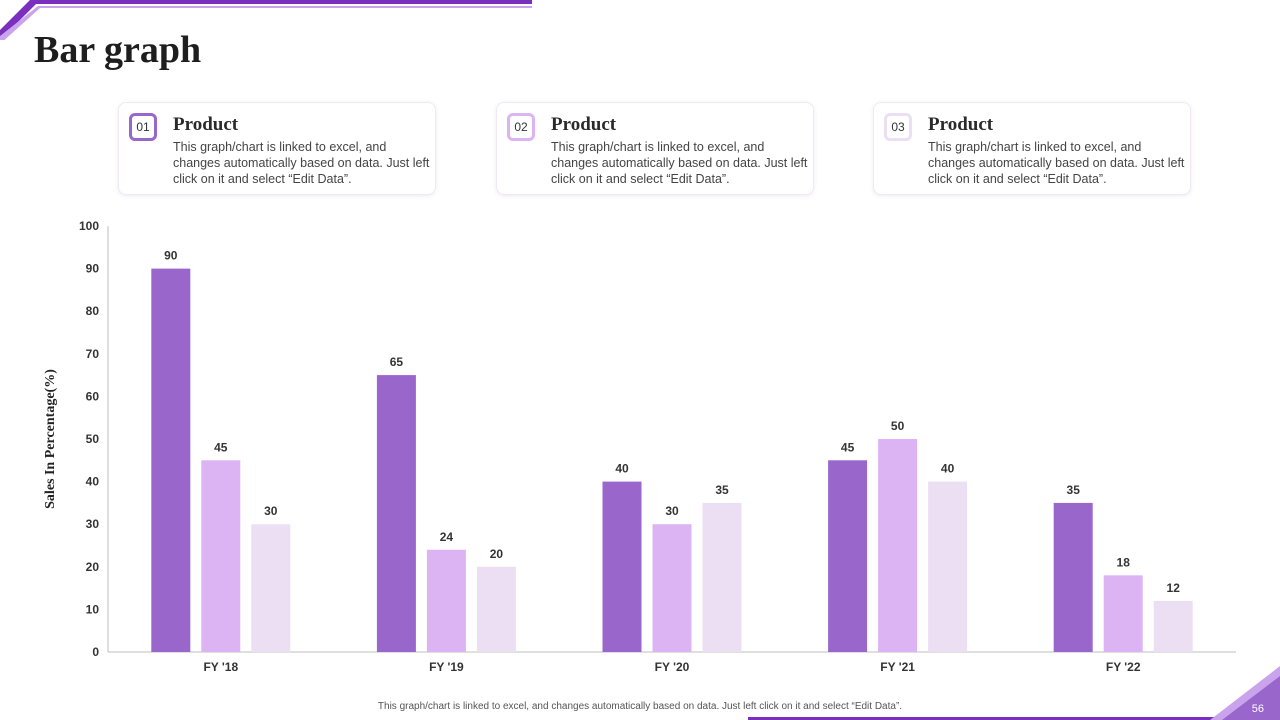 Image resolution: width=1280 pixels, height=720 pixels. I want to click on y-tick-label: 50, so click(93, 439).